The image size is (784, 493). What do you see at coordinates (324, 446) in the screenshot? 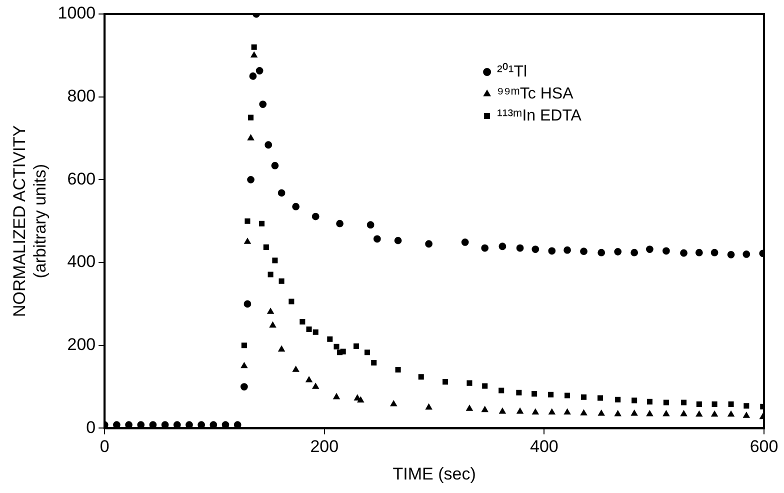
I see `x-tick-label: 200` at bounding box center [324, 446].